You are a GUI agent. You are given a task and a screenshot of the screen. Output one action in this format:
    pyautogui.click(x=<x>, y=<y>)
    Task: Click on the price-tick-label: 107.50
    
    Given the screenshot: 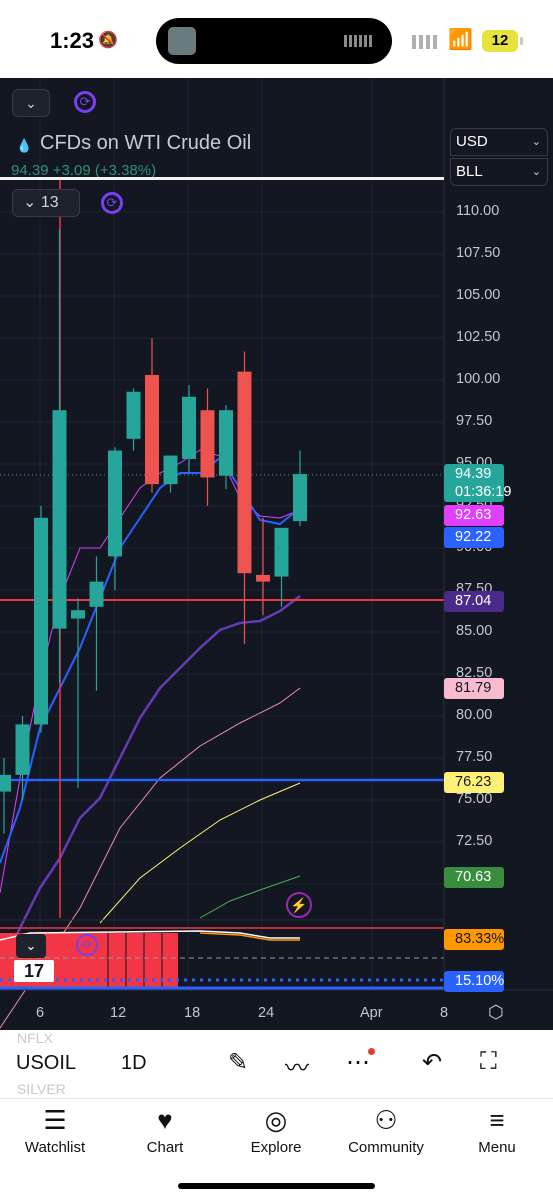 What is the action you would take?
    pyautogui.click(x=478, y=253)
    